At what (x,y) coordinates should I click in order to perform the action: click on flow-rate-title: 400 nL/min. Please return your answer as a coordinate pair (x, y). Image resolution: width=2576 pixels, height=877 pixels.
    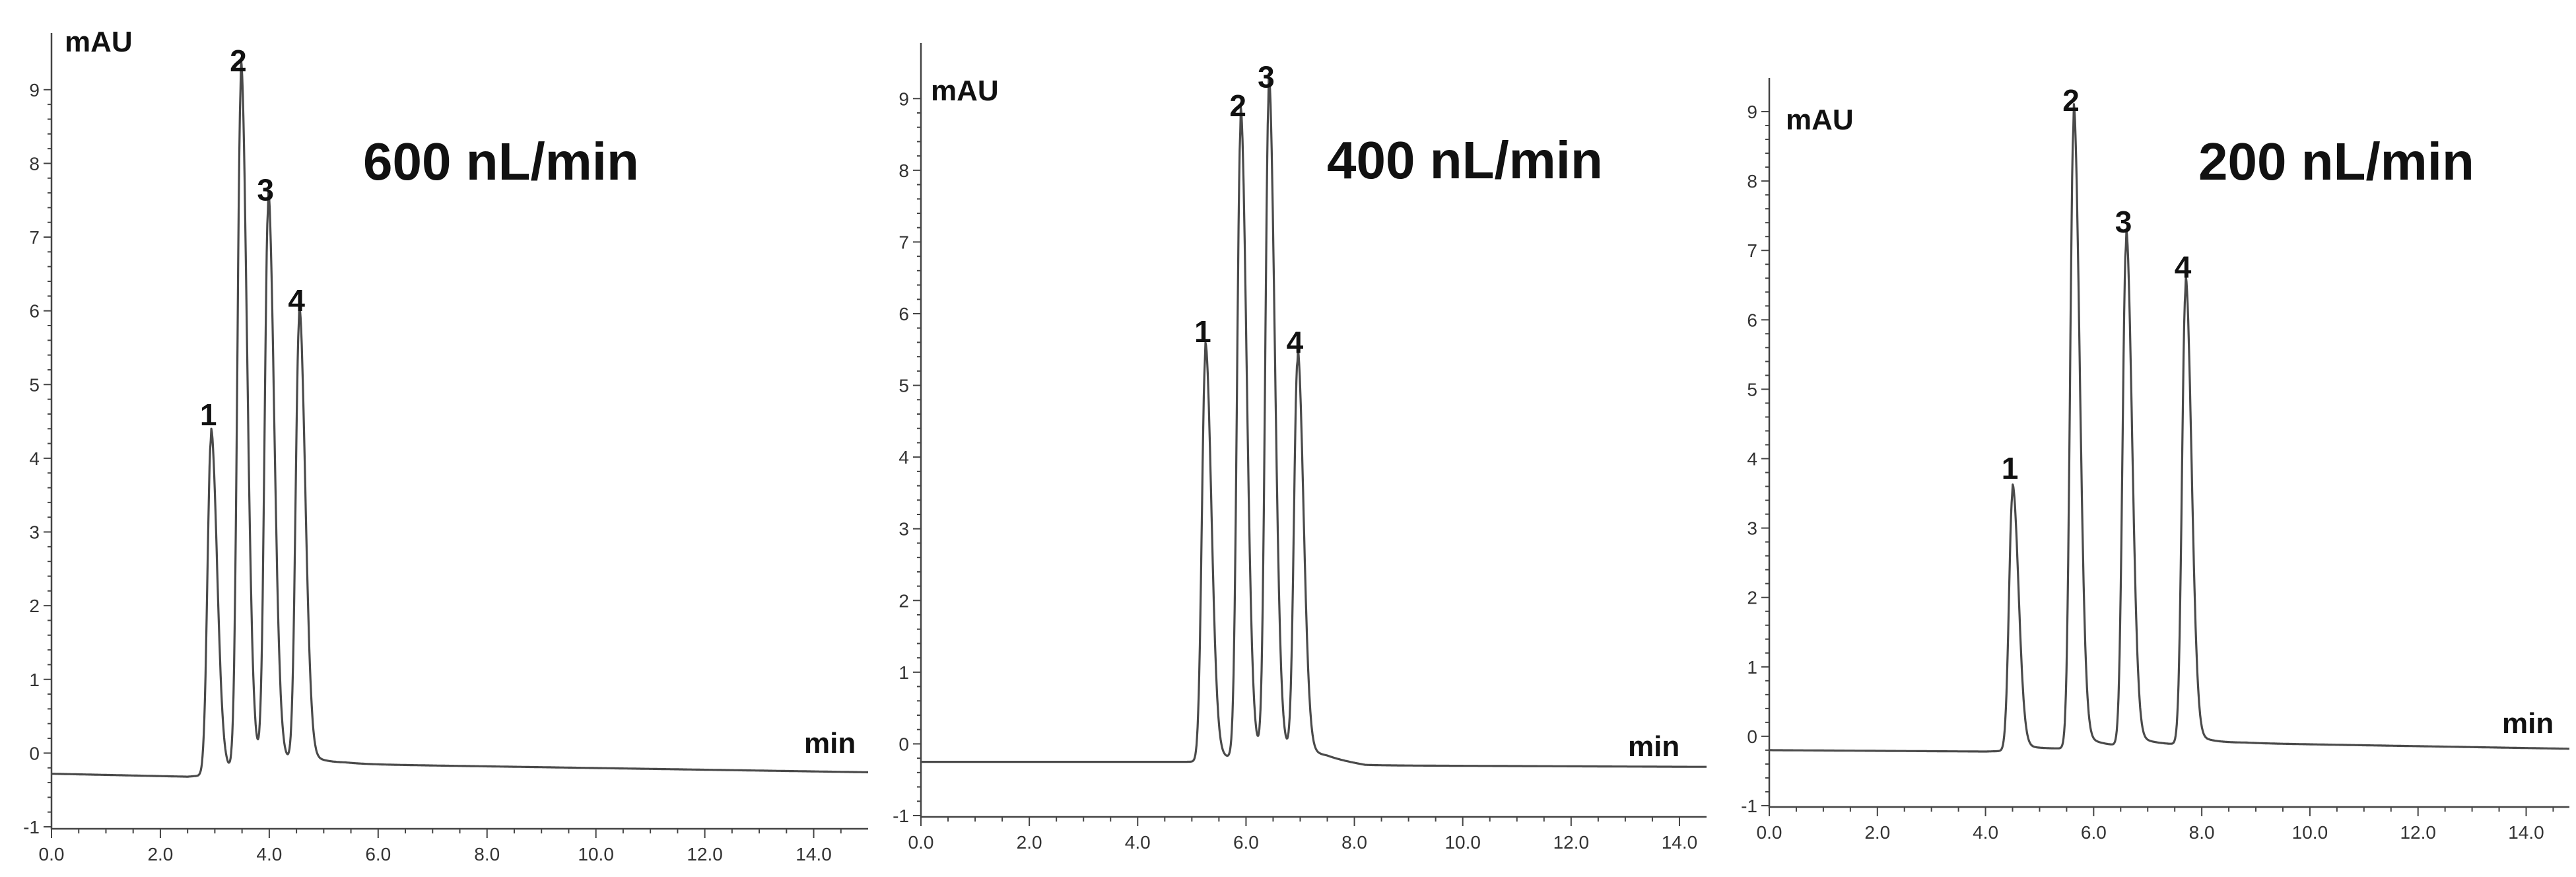
    Looking at the image, I should click on (1465, 161).